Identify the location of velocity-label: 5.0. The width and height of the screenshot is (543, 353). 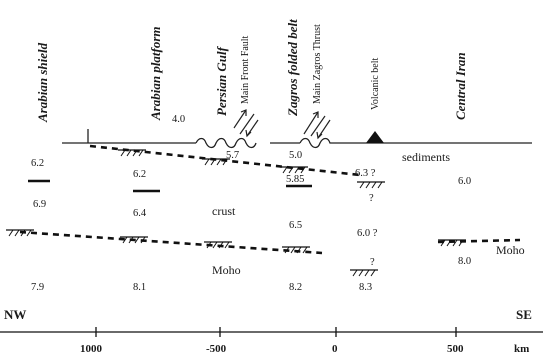
(295, 155).